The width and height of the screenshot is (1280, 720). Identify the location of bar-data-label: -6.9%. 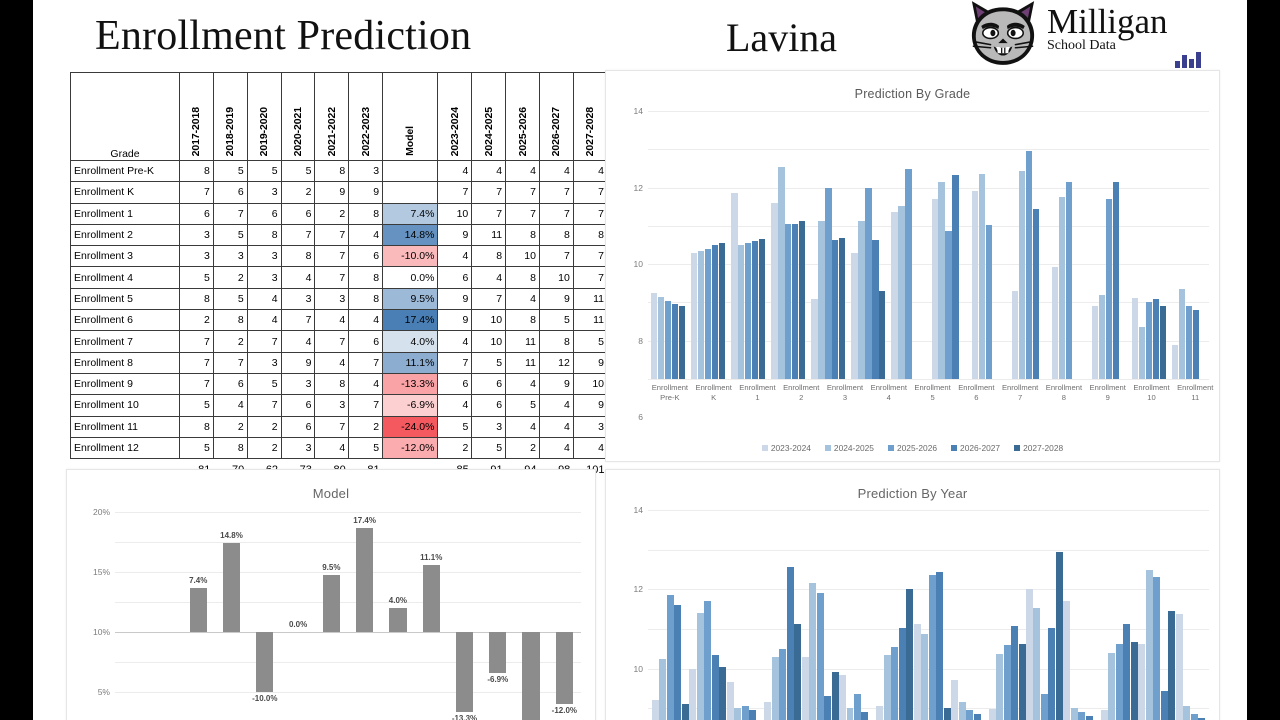
(498, 680).